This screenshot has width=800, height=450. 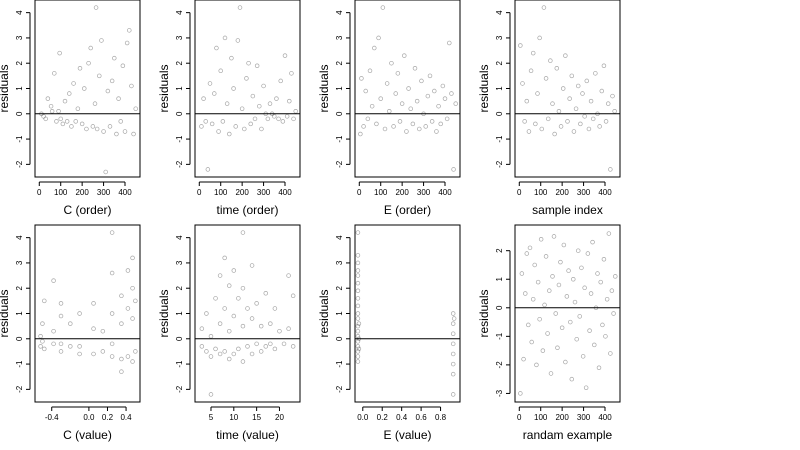 I want to click on y-tick-label: 2, so click(x=499, y=250).